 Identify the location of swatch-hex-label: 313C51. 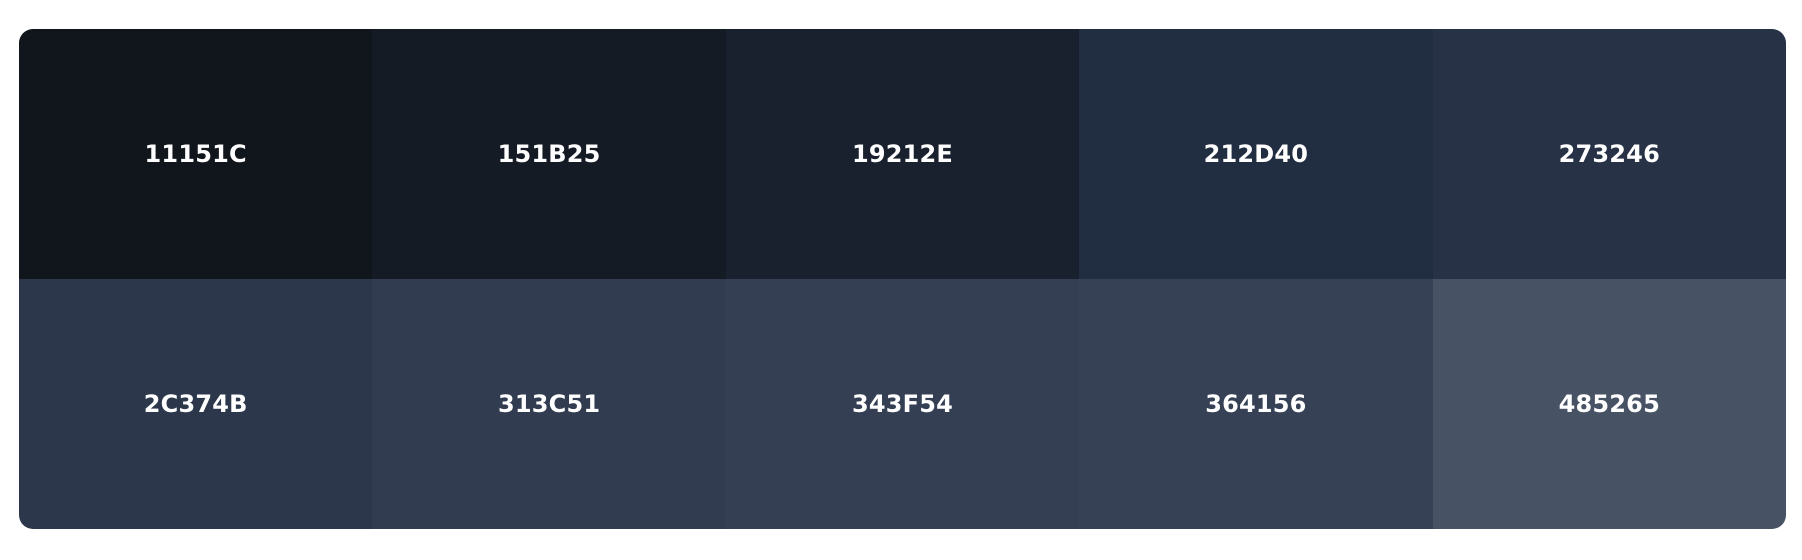
(549, 404).